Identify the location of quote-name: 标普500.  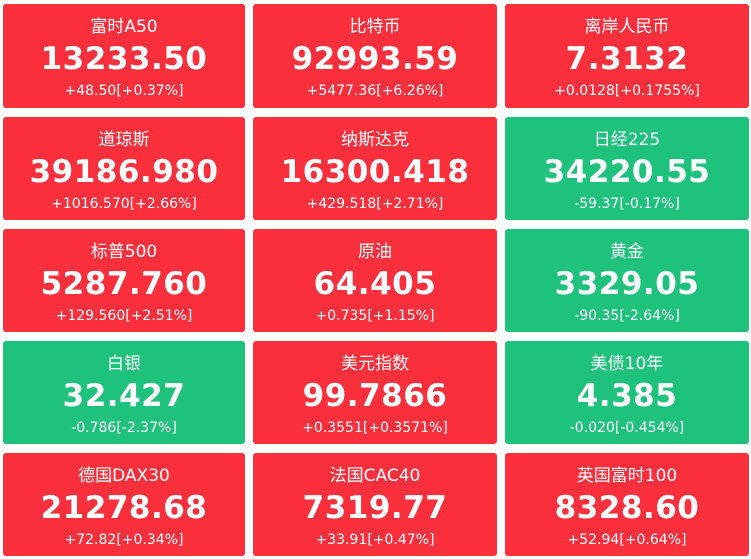
(124, 252).